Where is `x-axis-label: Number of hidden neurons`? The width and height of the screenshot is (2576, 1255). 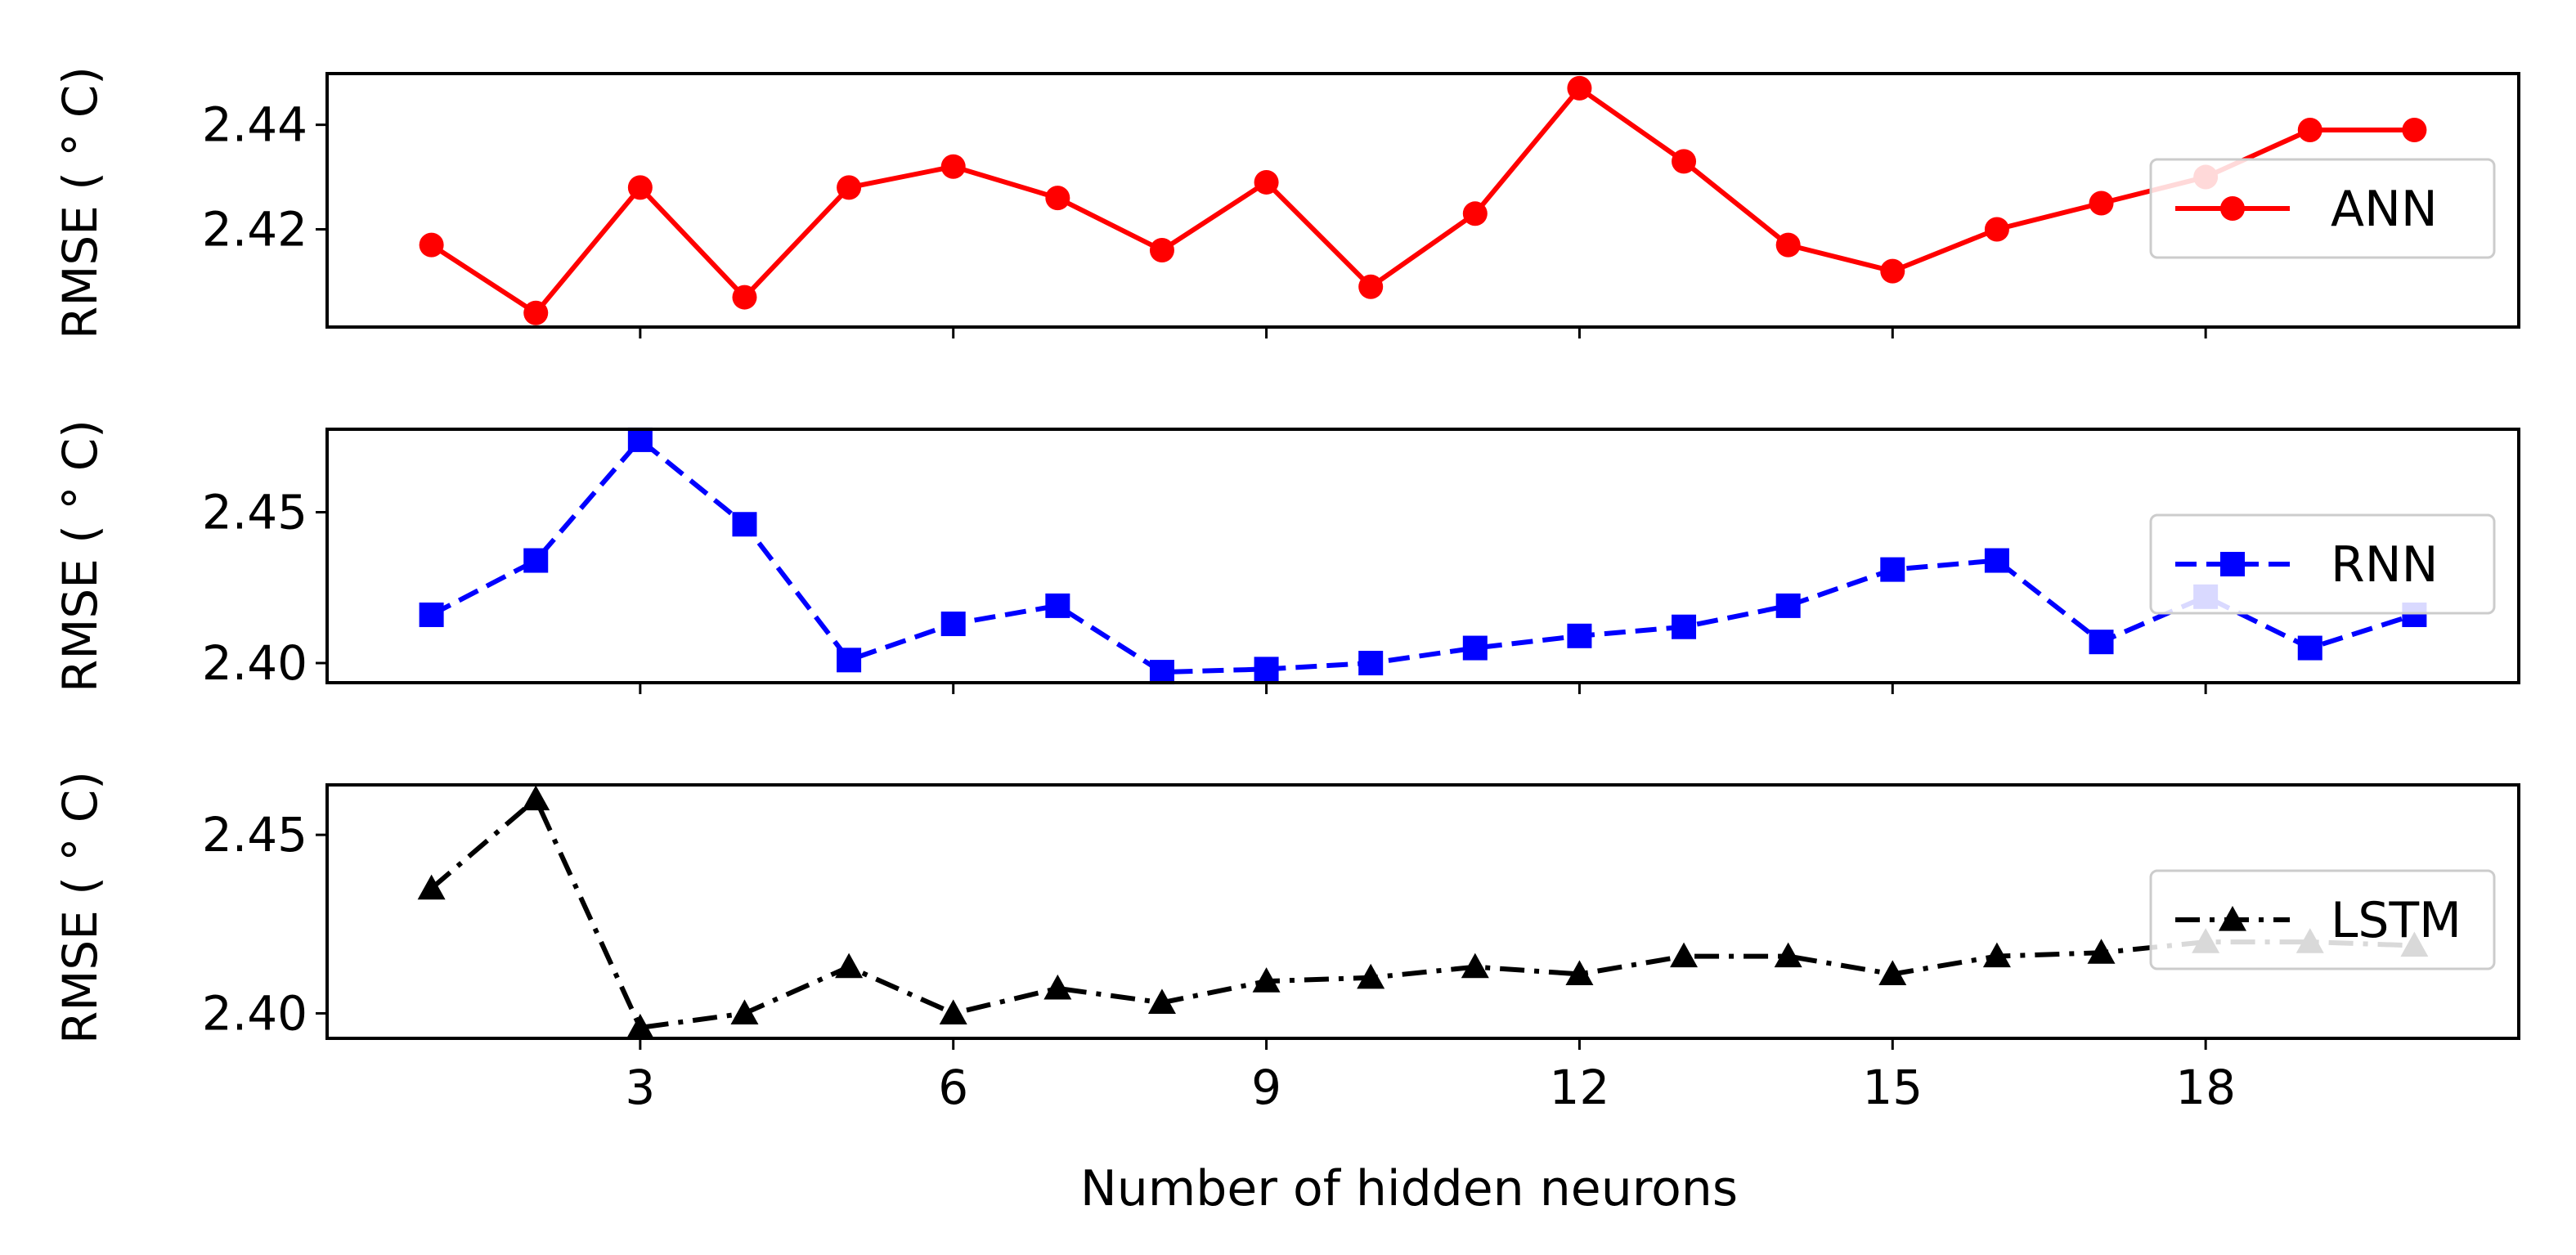 x-axis-label: Number of hidden neurons is located at coordinates (1409, 1188).